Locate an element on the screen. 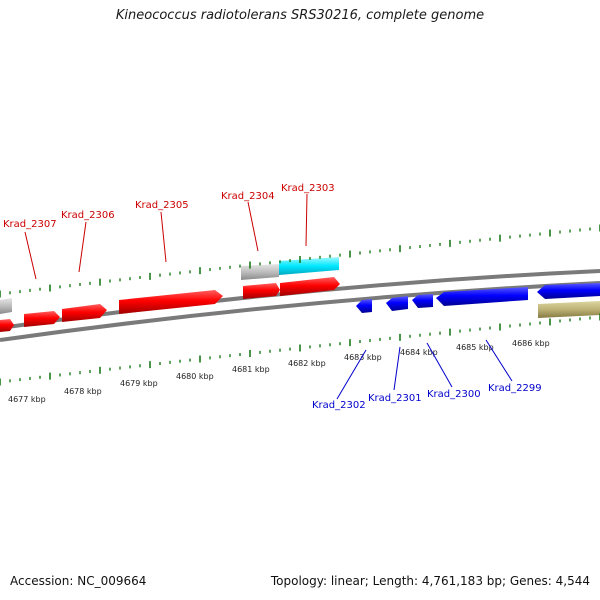  tick-row-bottom is located at coordinates (300, 349).